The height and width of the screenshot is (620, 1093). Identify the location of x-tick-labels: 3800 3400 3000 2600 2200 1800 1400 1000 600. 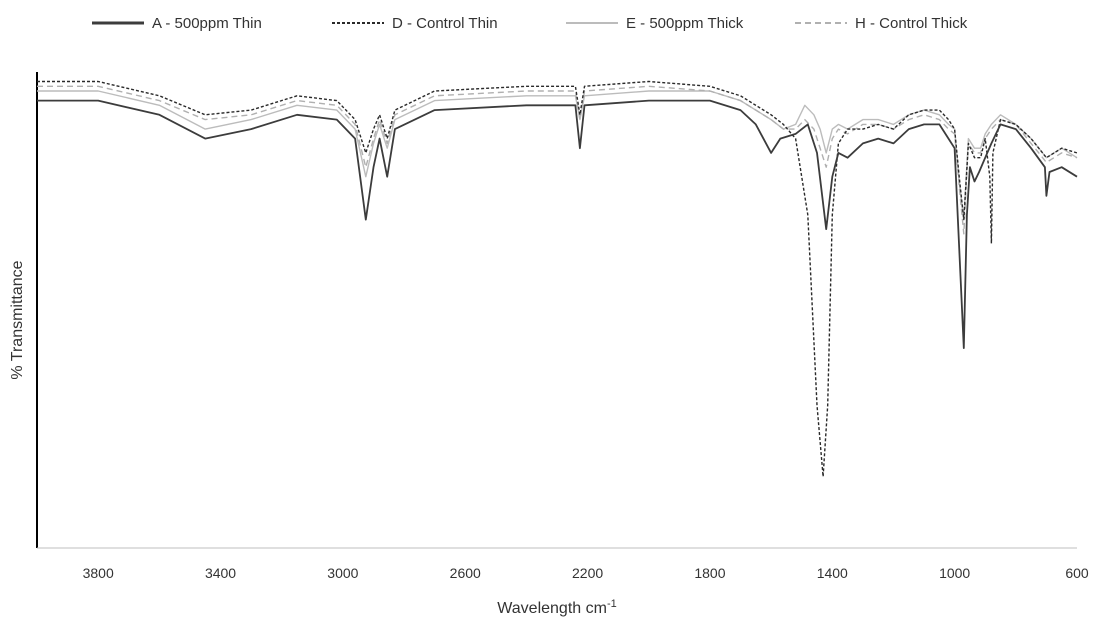
(586, 573).